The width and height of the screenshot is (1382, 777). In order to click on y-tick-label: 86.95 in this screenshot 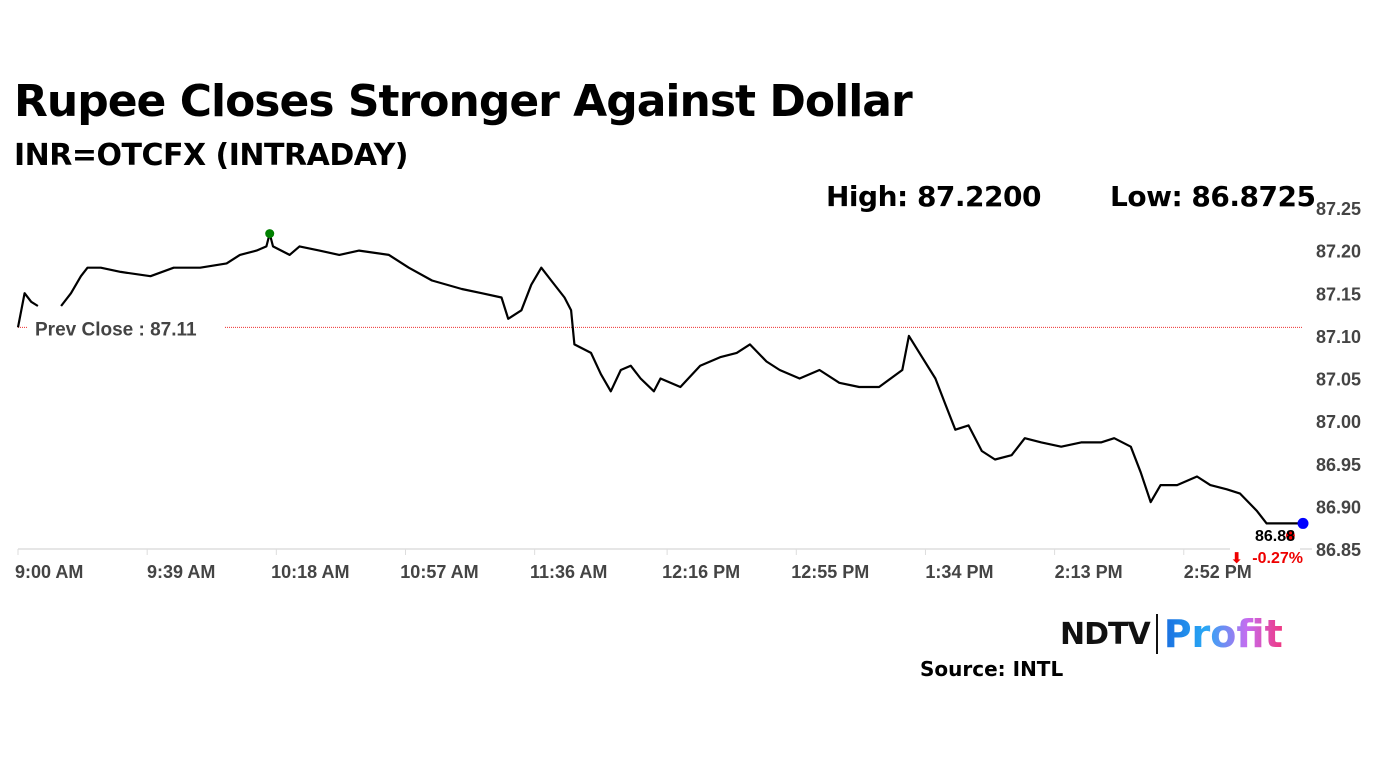, I will do `click(1338, 465)`.